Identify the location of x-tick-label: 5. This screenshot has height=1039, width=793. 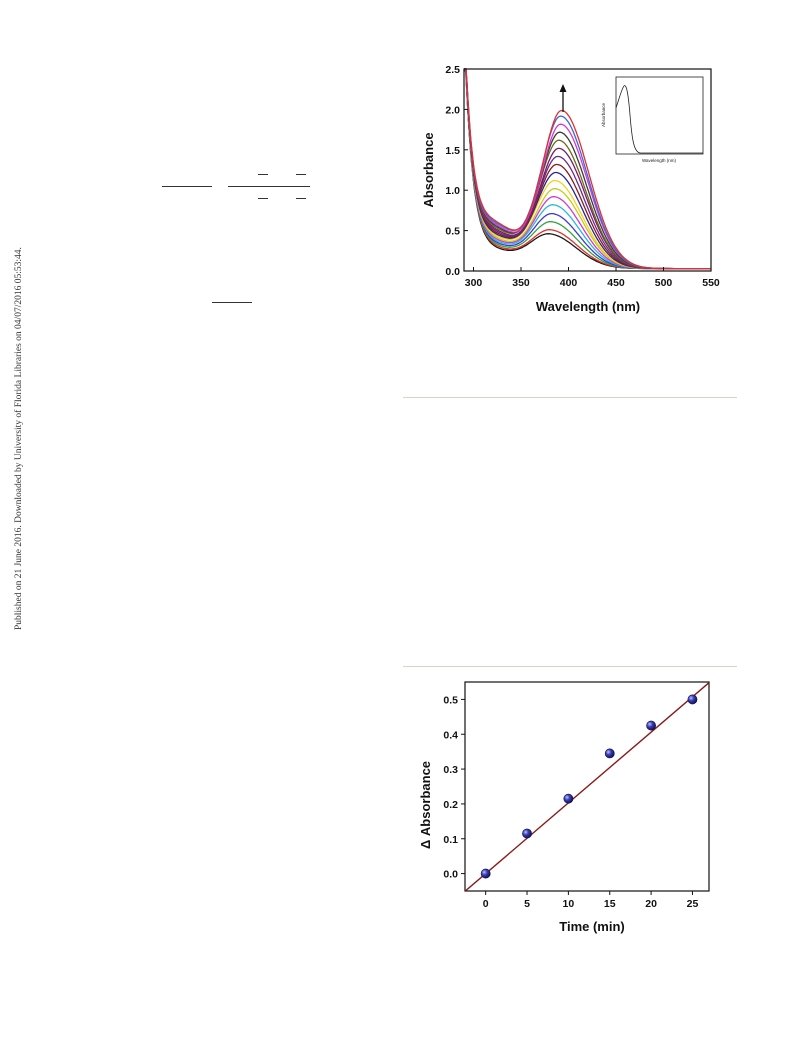
(527, 904).